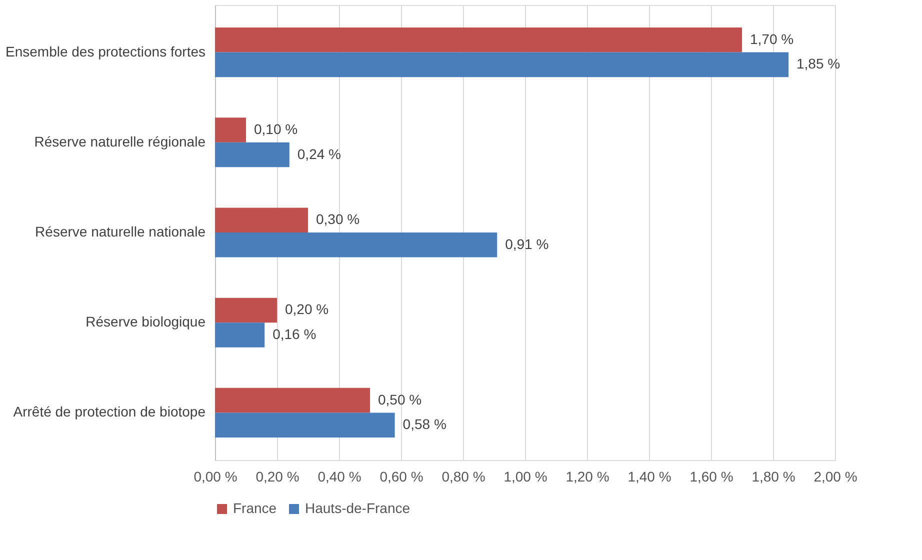 This screenshot has width=922, height=560. Describe the element at coordinates (146, 322) in the screenshot. I see `y-tick-label: Réserve biologique` at that location.